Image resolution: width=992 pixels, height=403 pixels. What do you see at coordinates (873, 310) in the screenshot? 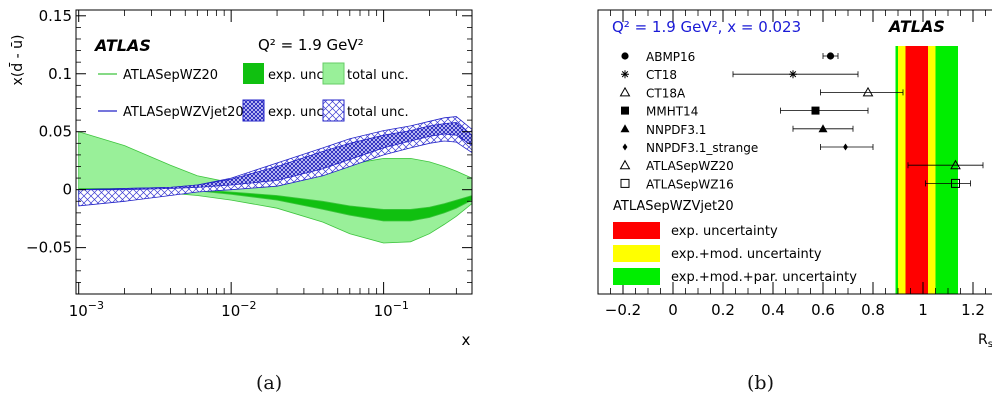
I see `x-tick-label-b: 0.8` at bounding box center [873, 310].